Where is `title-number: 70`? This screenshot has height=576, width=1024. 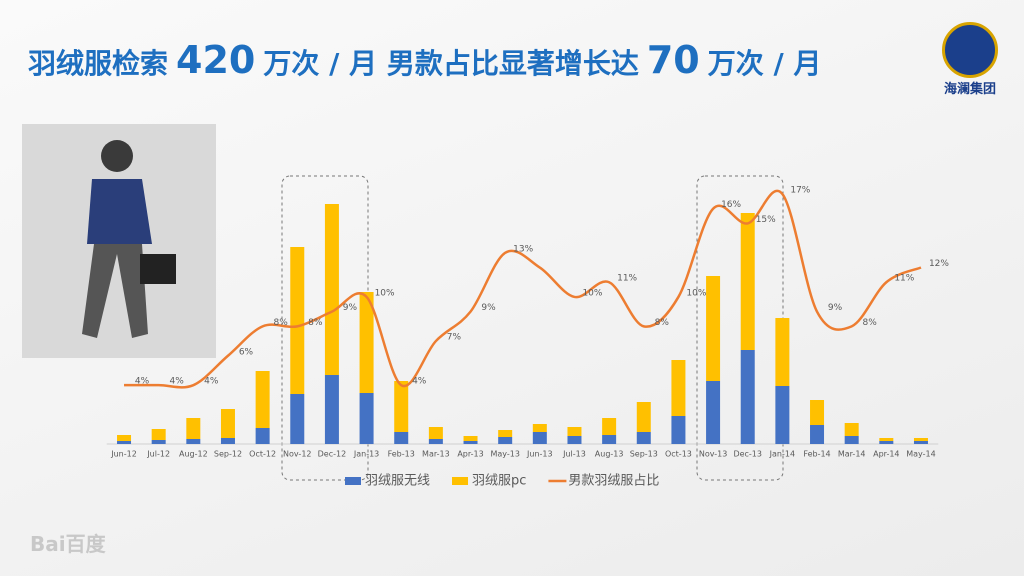 title-number: 70 is located at coordinates (673, 60).